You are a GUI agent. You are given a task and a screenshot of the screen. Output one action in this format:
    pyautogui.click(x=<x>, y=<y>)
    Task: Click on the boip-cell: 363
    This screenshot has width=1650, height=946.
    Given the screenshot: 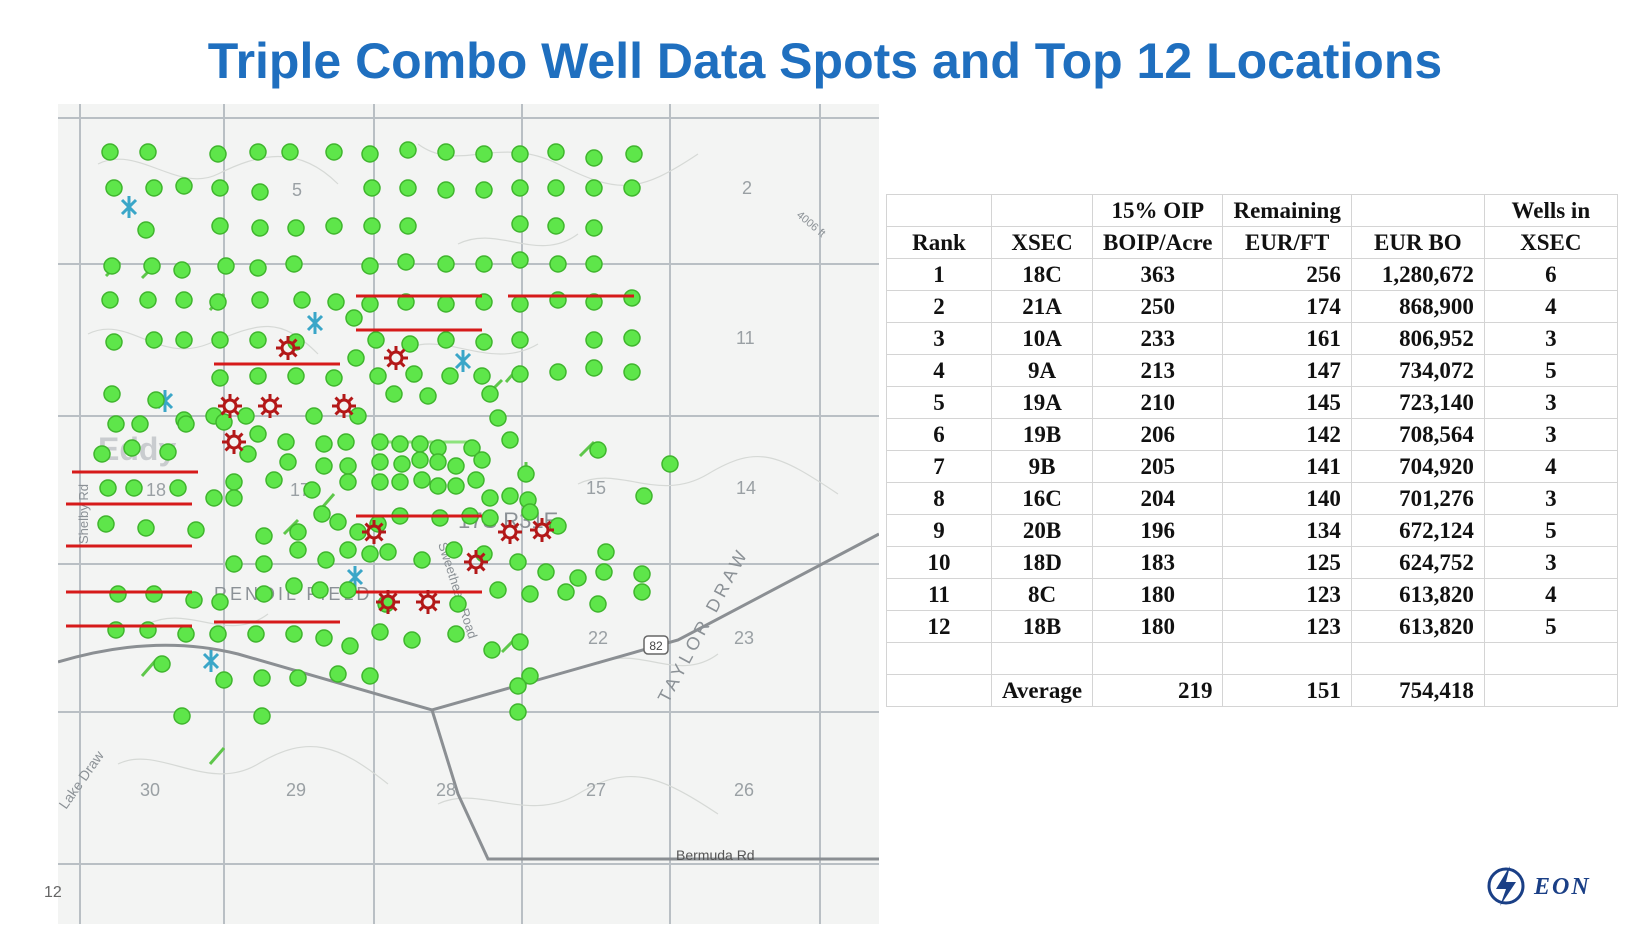 What is the action you would take?
    pyautogui.click(x=1158, y=274)
    